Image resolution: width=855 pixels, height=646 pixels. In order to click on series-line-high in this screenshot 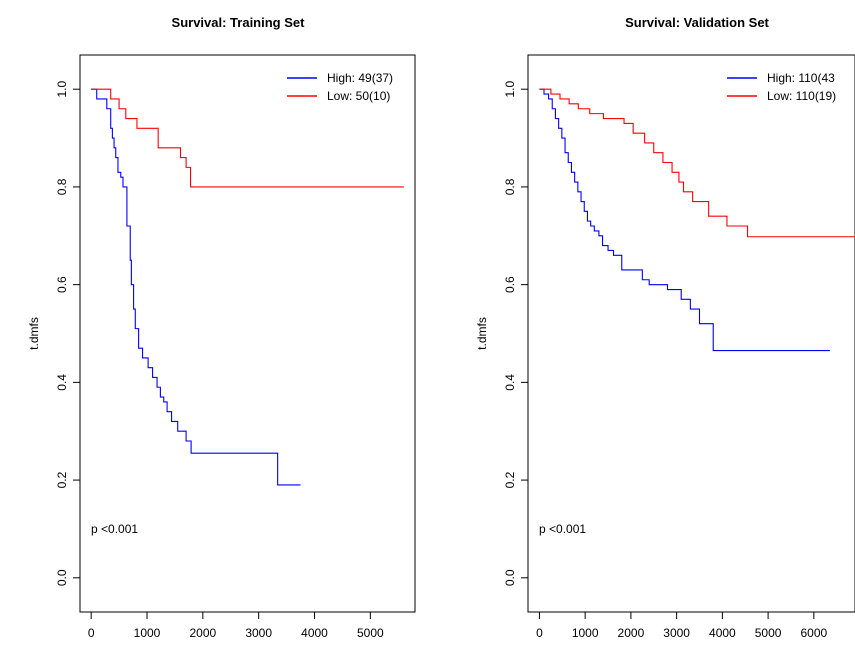, I will do `click(684, 220)`.